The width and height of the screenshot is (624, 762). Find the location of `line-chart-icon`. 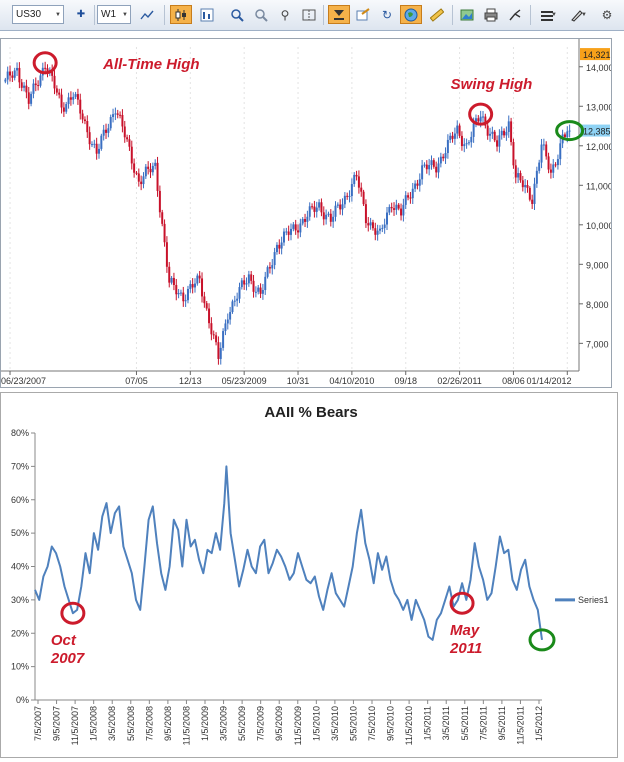

line-chart-icon is located at coordinates (147, 14).